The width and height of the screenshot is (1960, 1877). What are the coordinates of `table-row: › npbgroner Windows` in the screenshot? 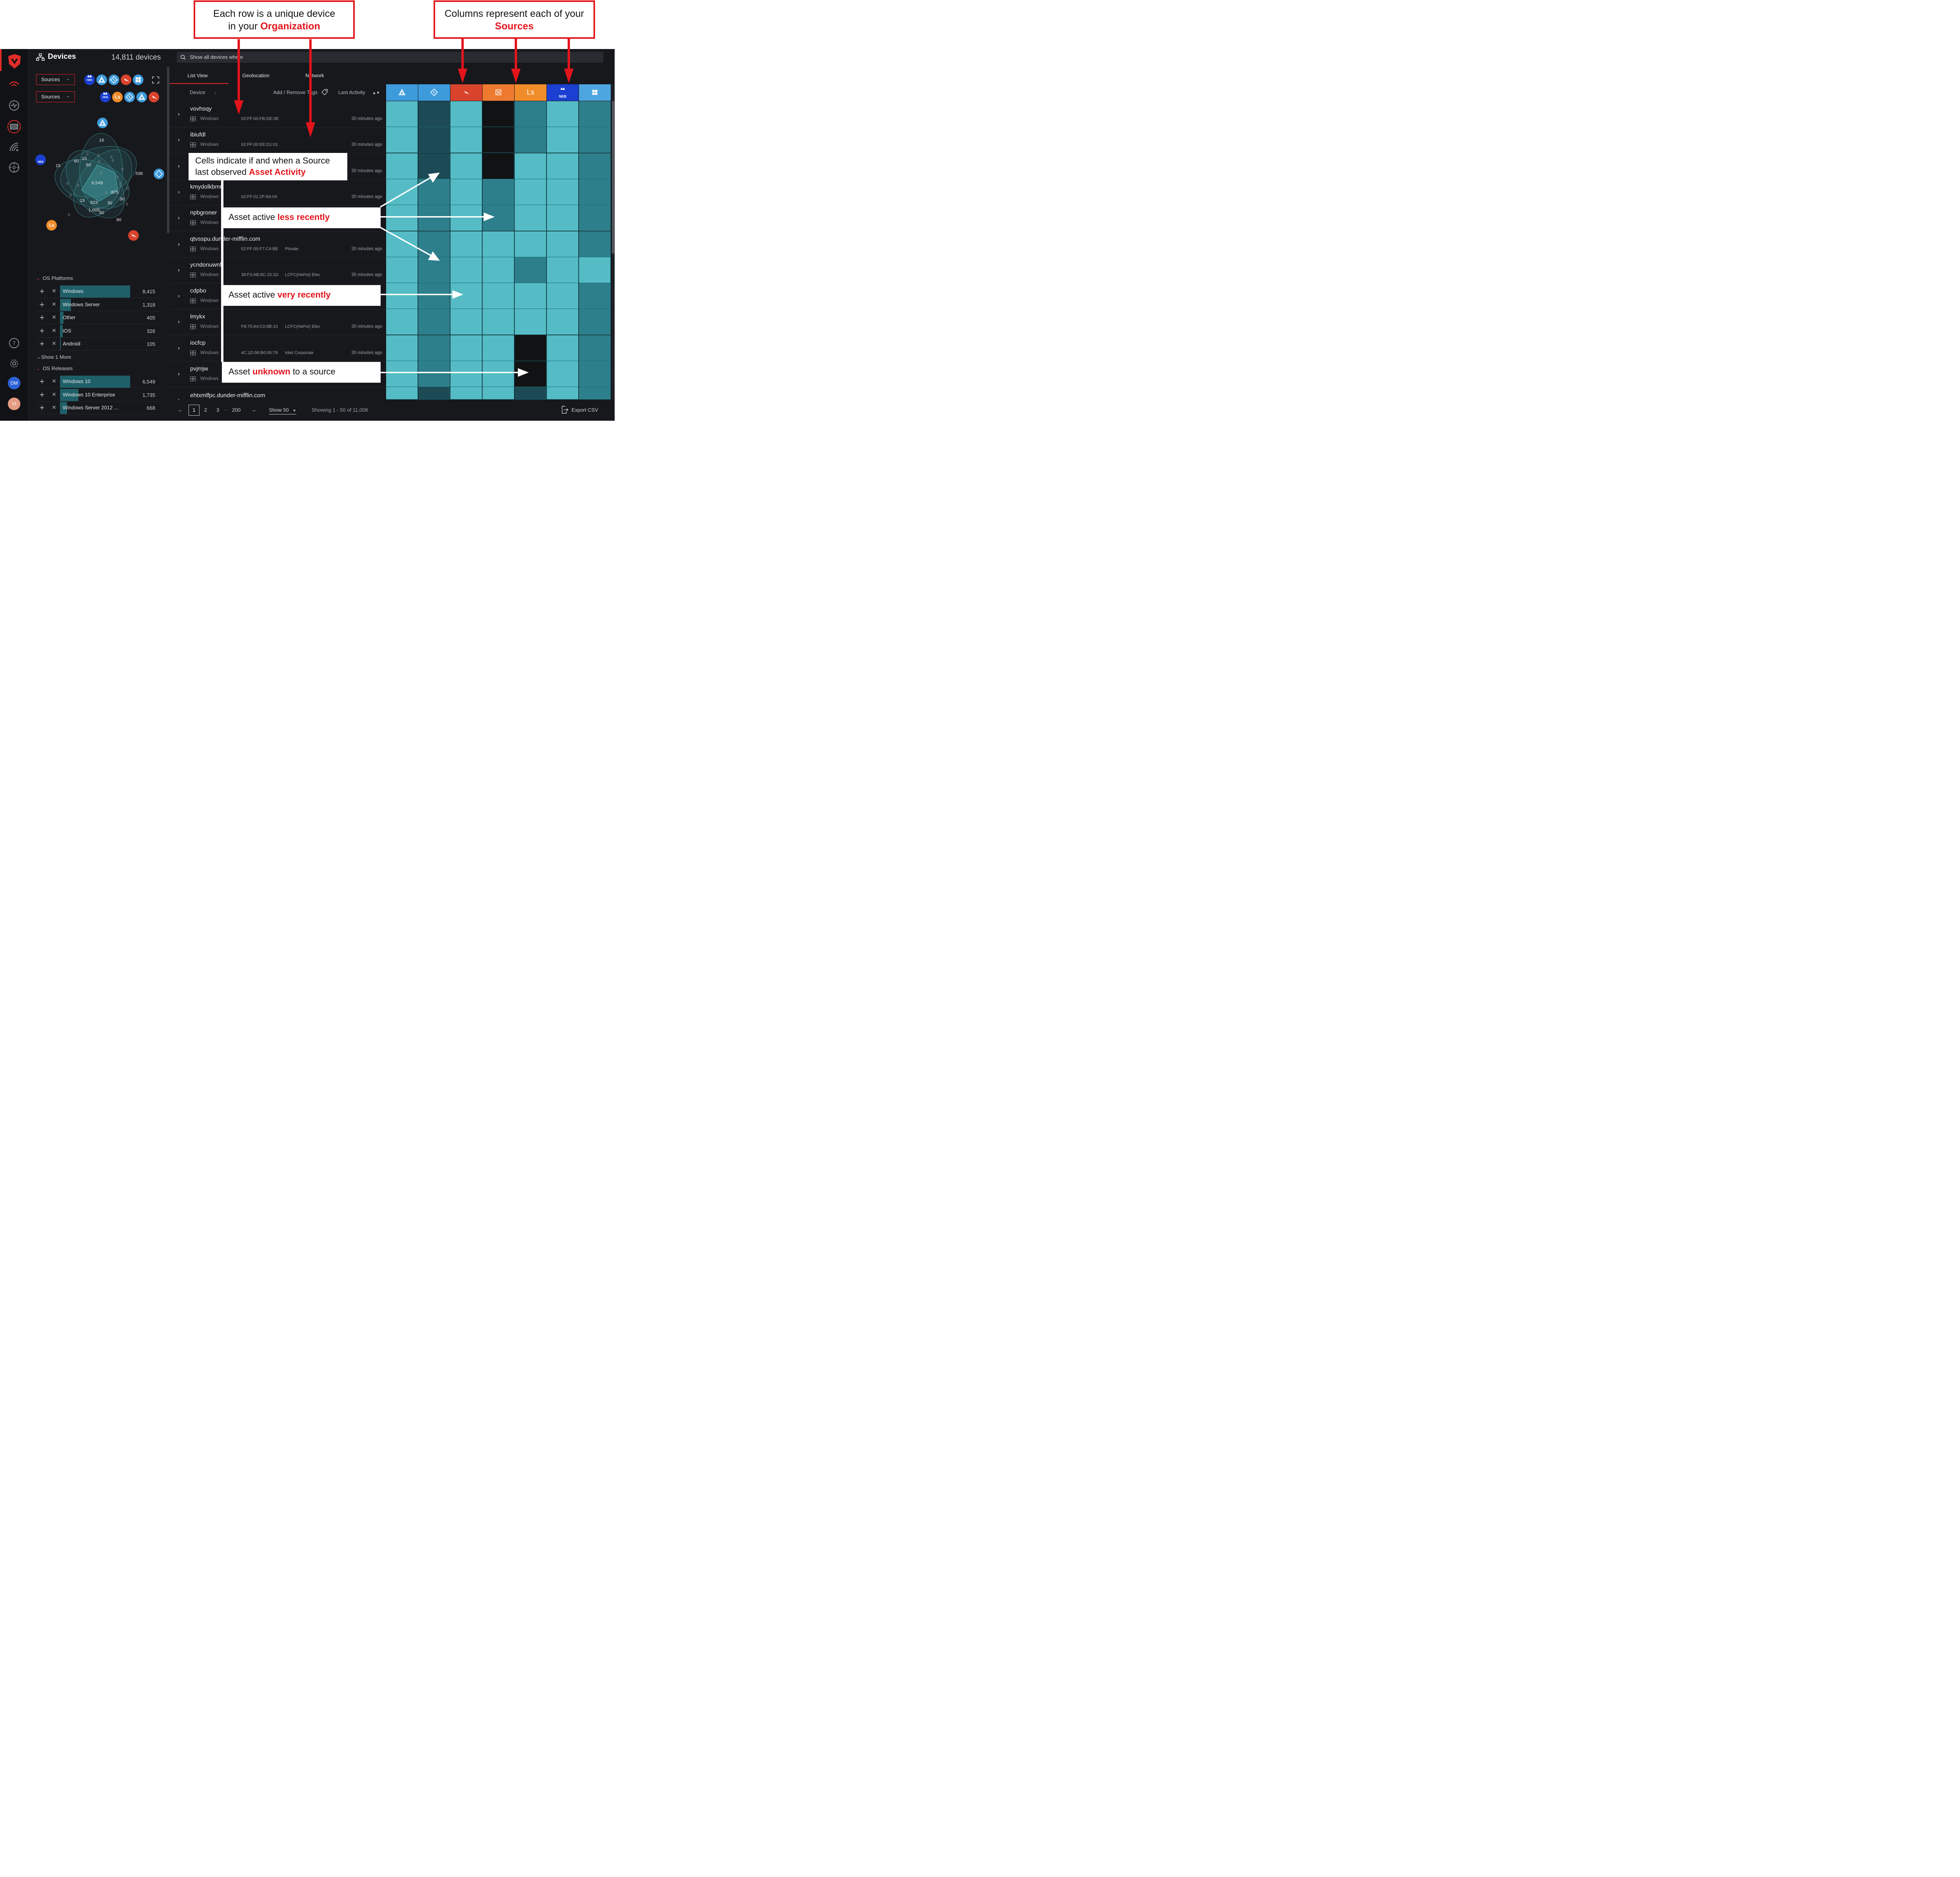 It's located at (277, 218).